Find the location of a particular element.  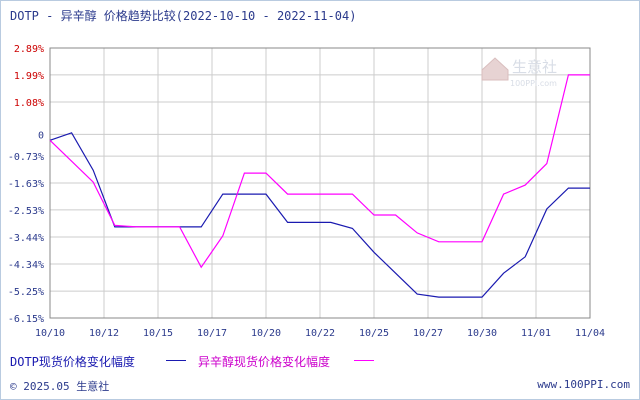

x-tick-label: 10/25 is located at coordinates (374, 333).